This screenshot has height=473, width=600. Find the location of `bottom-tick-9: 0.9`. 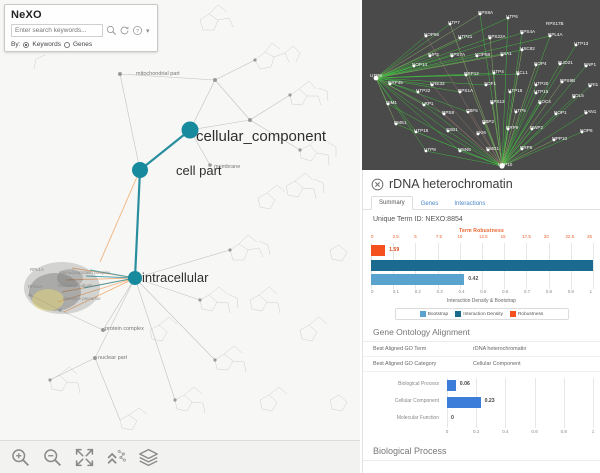

bottom-tick-9: 0.9 is located at coordinates (570, 291).